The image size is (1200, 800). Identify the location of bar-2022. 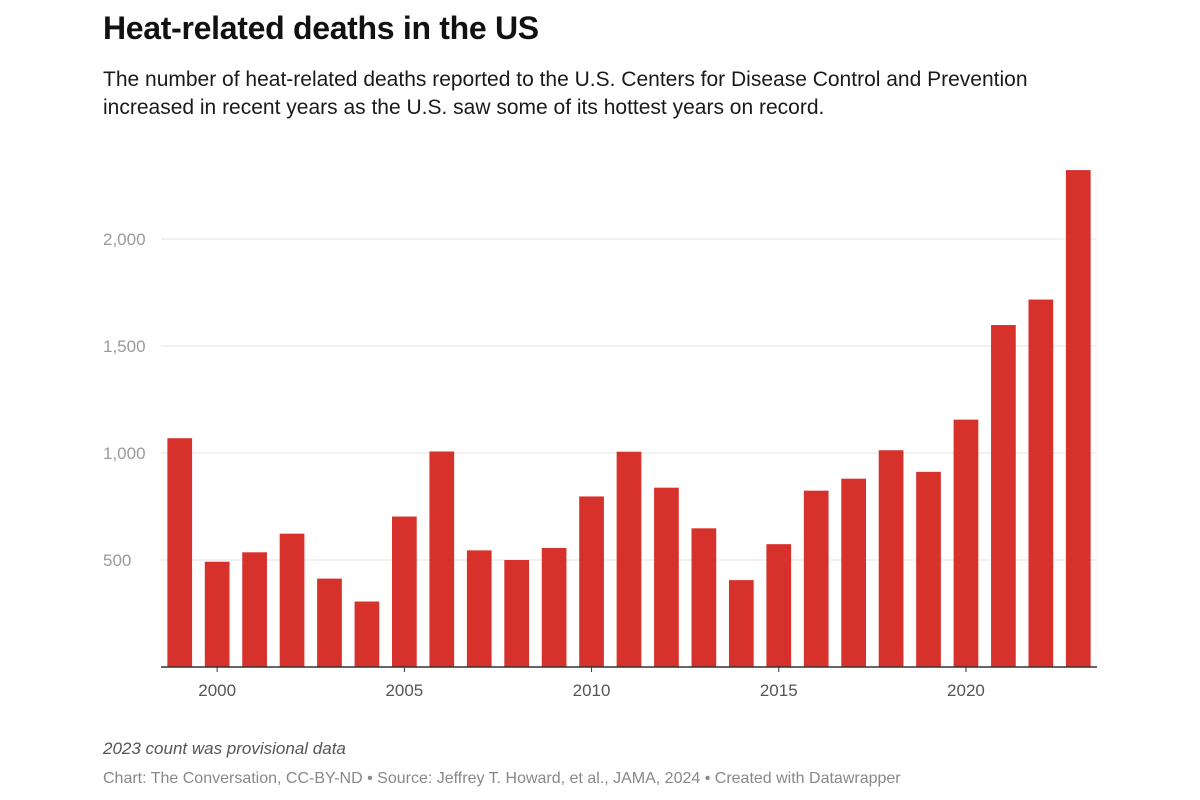
(1041, 483).